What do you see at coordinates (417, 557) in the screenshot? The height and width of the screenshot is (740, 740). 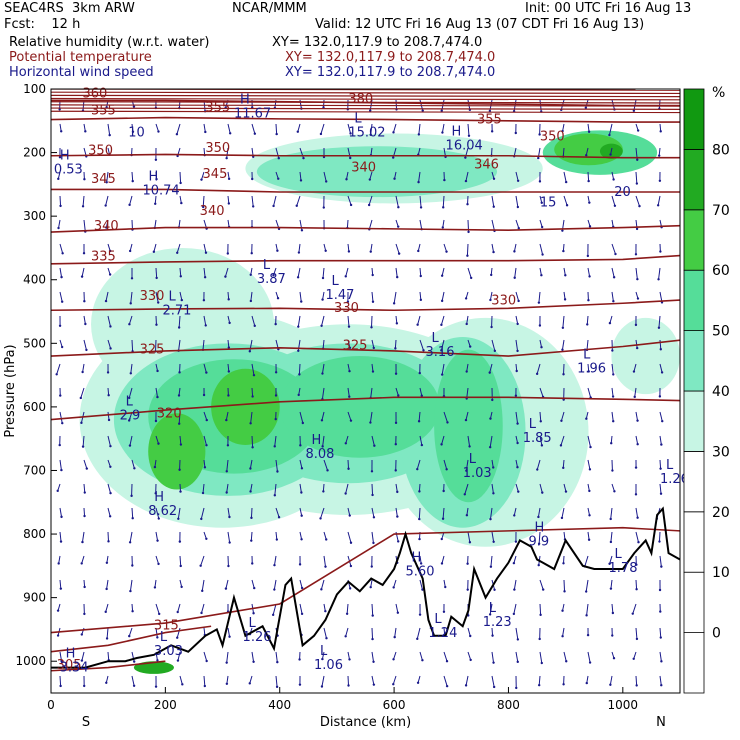 I see `extremum-kind: H` at bounding box center [417, 557].